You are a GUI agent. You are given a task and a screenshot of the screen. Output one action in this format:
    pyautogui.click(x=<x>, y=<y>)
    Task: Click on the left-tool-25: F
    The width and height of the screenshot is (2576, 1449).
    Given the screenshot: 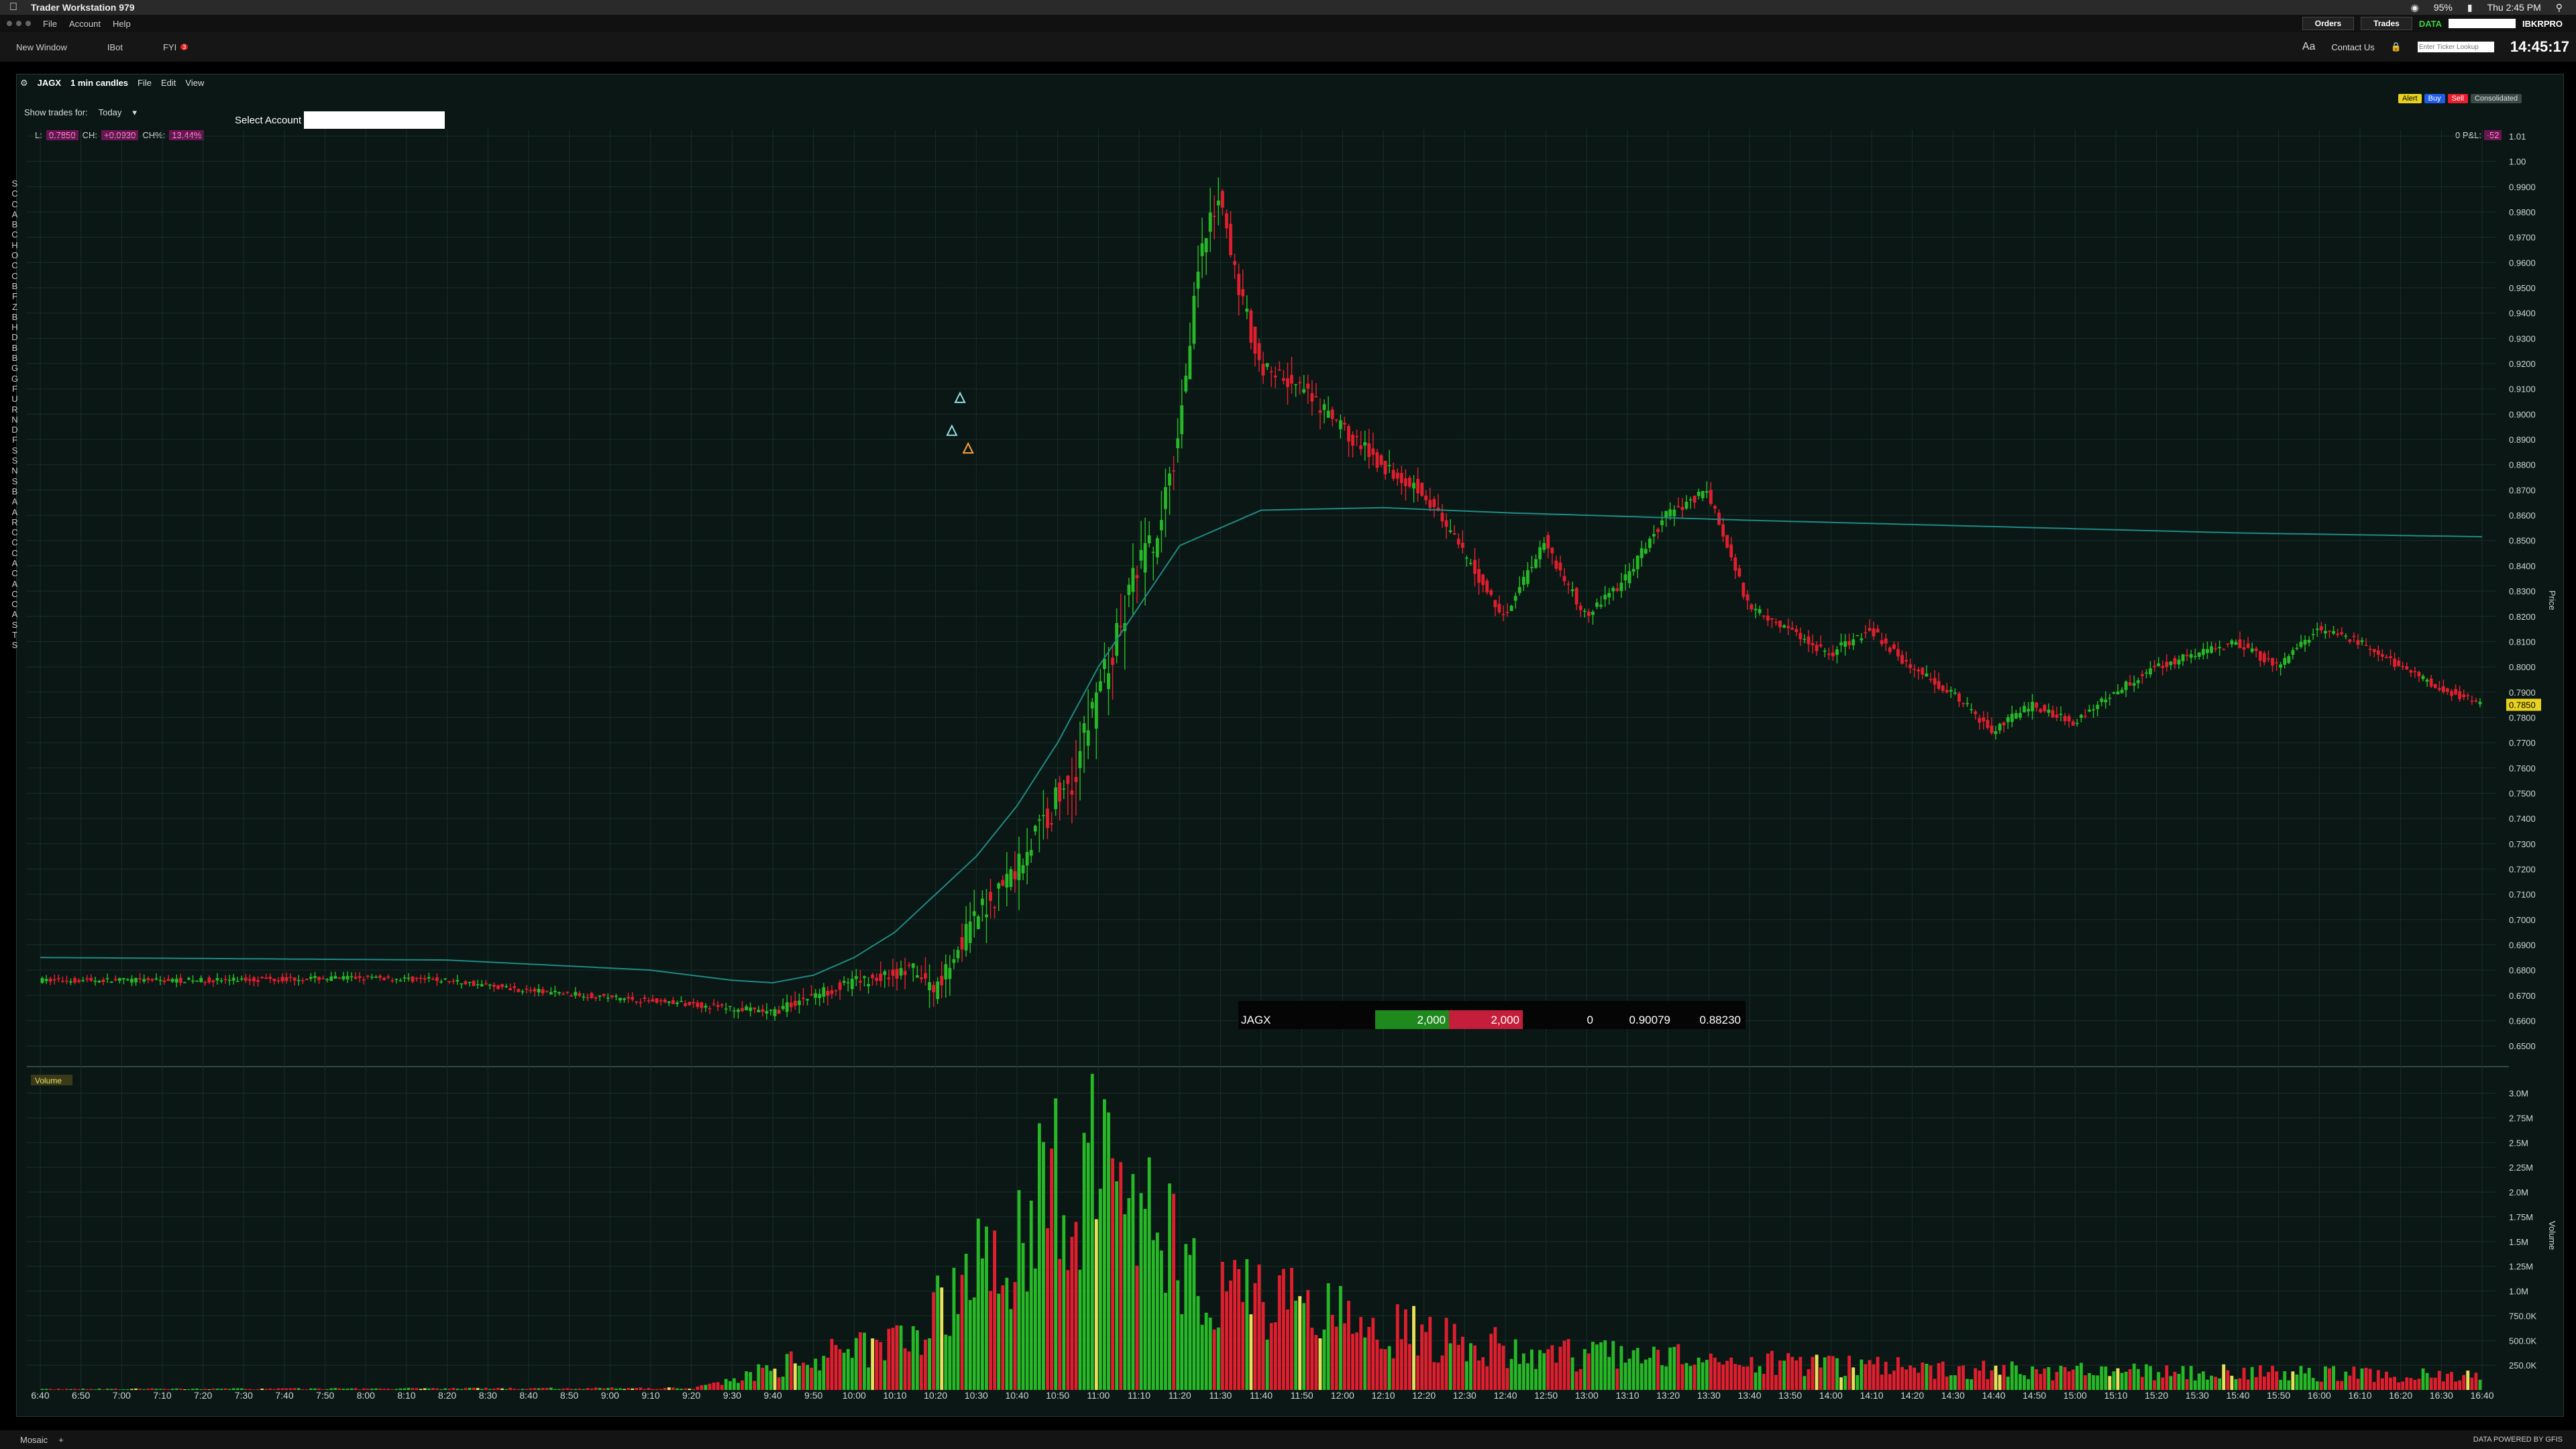 What is the action you would take?
    pyautogui.click(x=14, y=440)
    